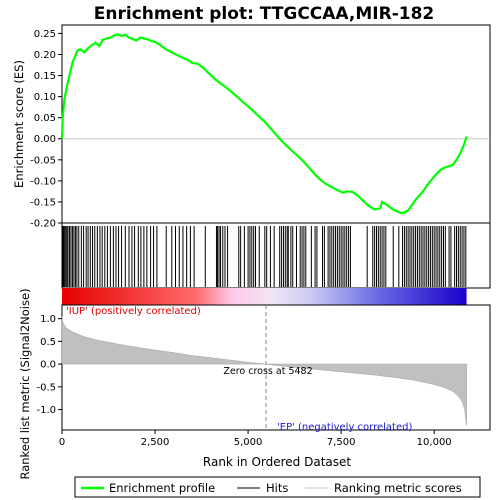  Describe the element at coordinates (62, 442) in the screenshot. I see `x-tick-label: 0` at that location.